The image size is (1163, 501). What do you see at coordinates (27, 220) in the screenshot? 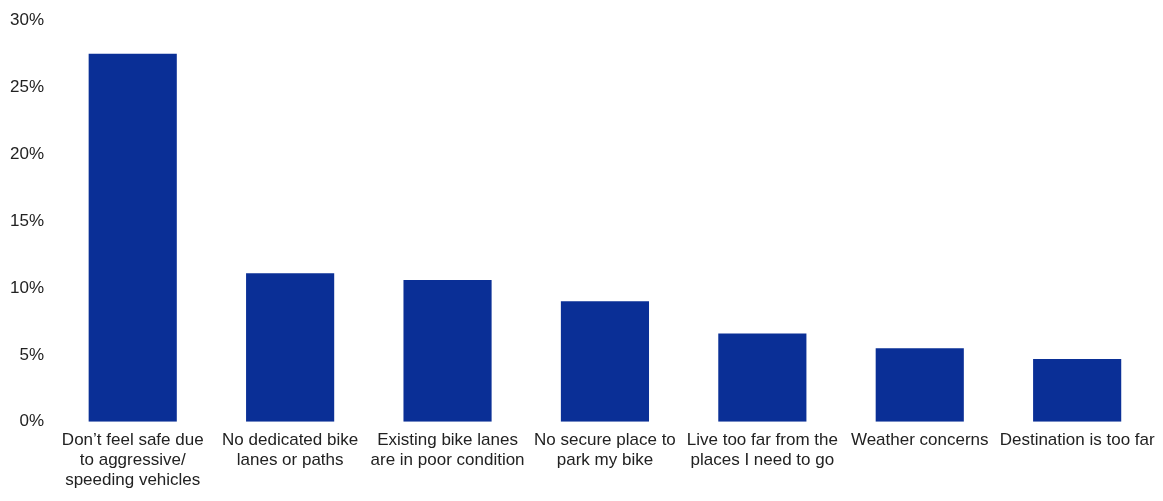
I see `y-tick-label: 15%` at bounding box center [27, 220].